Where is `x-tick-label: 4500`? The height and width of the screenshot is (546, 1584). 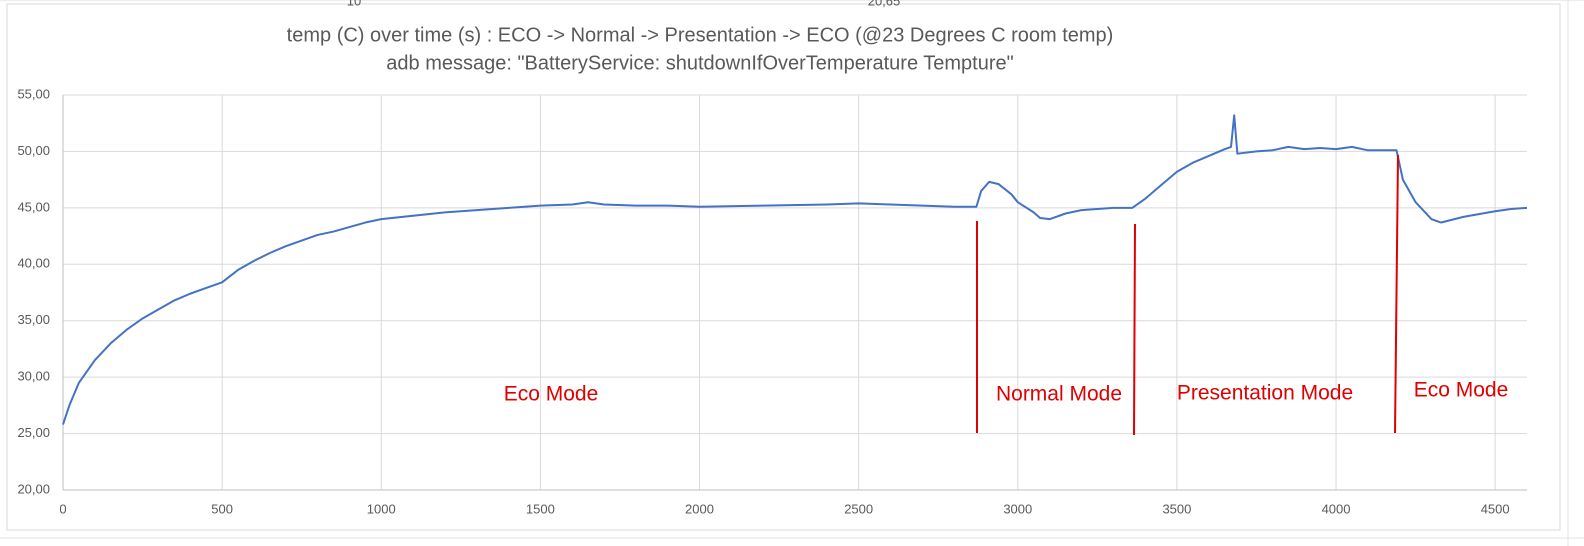
x-tick-label: 4500 is located at coordinates (1495, 508).